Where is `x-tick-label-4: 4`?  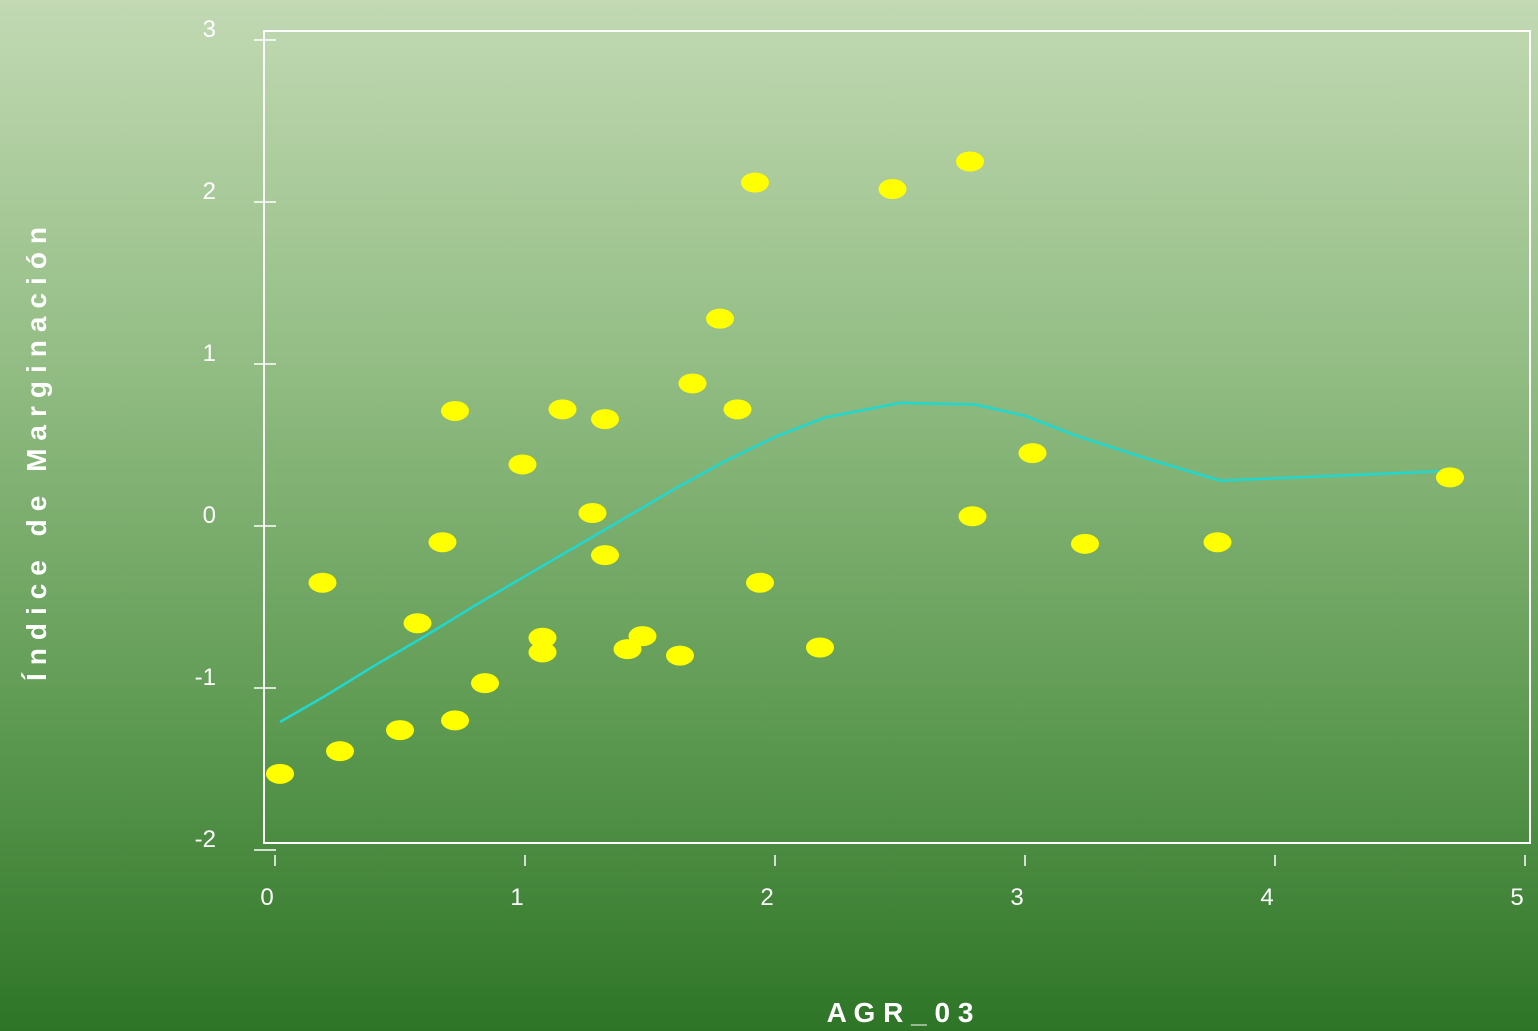
x-tick-label-4: 4 is located at coordinates (1266, 897).